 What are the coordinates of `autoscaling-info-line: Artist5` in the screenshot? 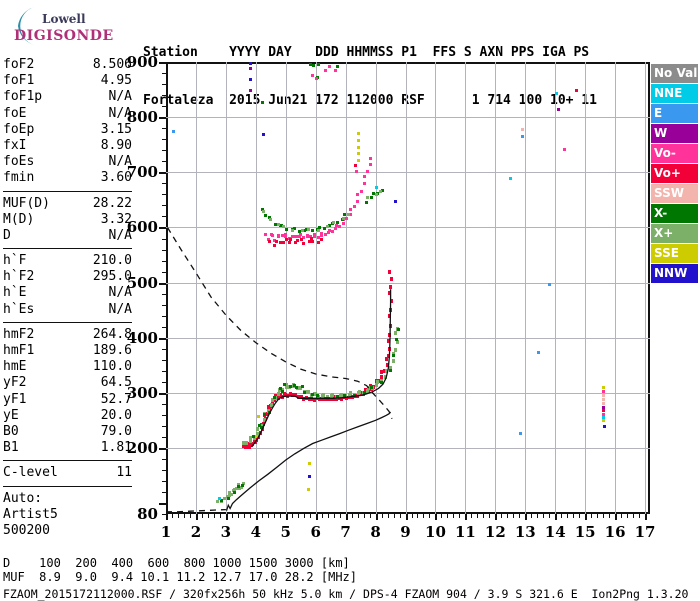 It's located at (30, 514).